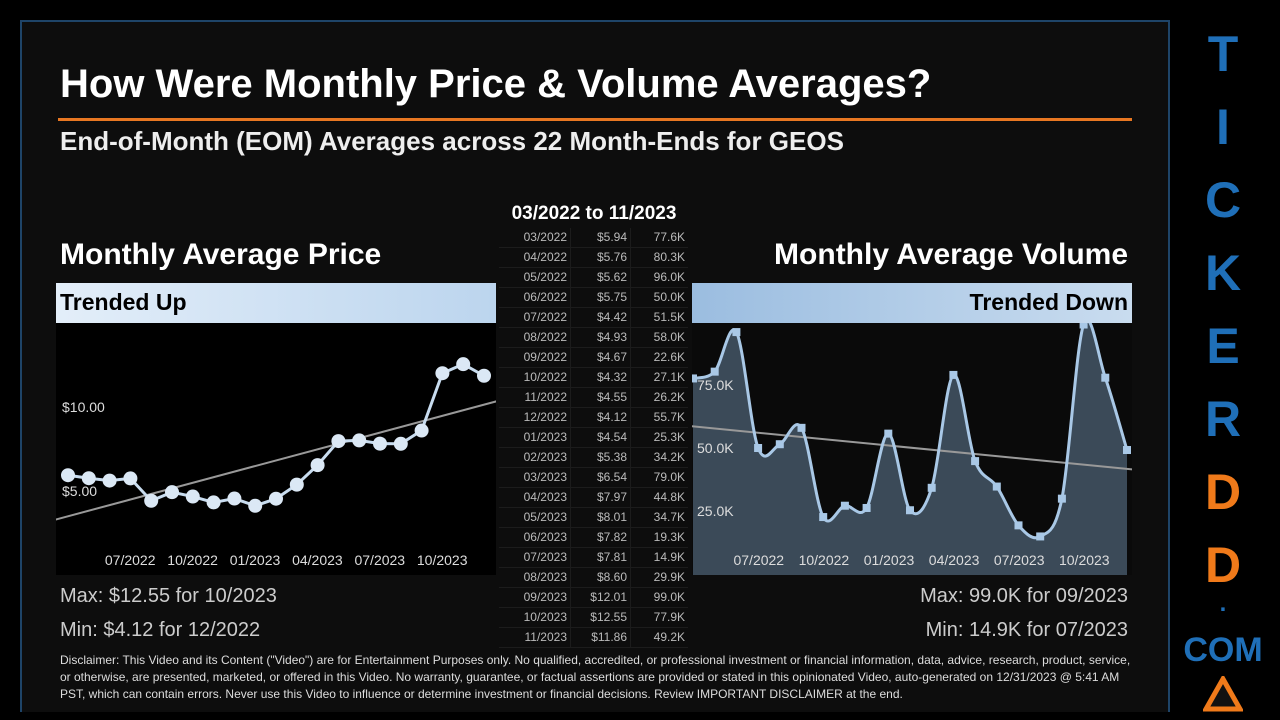 The height and width of the screenshot is (720, 1280). Describe the element at coordinates (601, 317) in the screenshot. I see `price-cell: $4.42` at that location.